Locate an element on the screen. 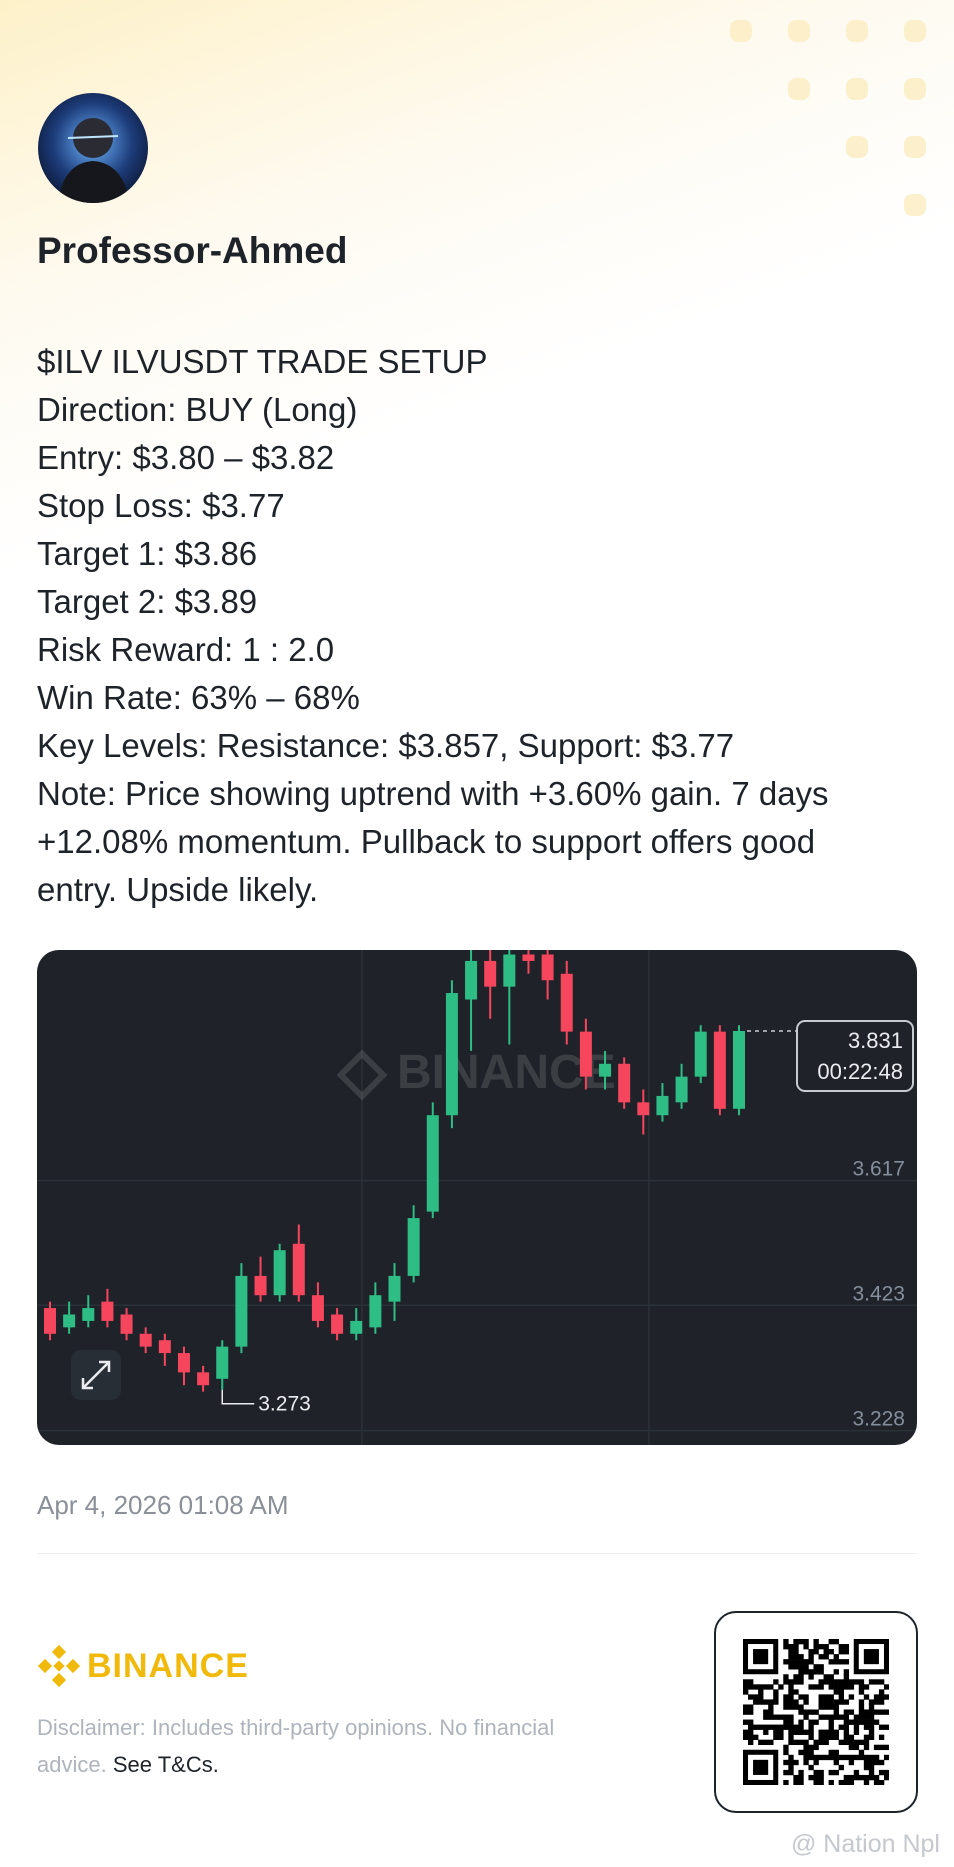  y-tick-label: 3.617 is located at coordinates (878, 1169).